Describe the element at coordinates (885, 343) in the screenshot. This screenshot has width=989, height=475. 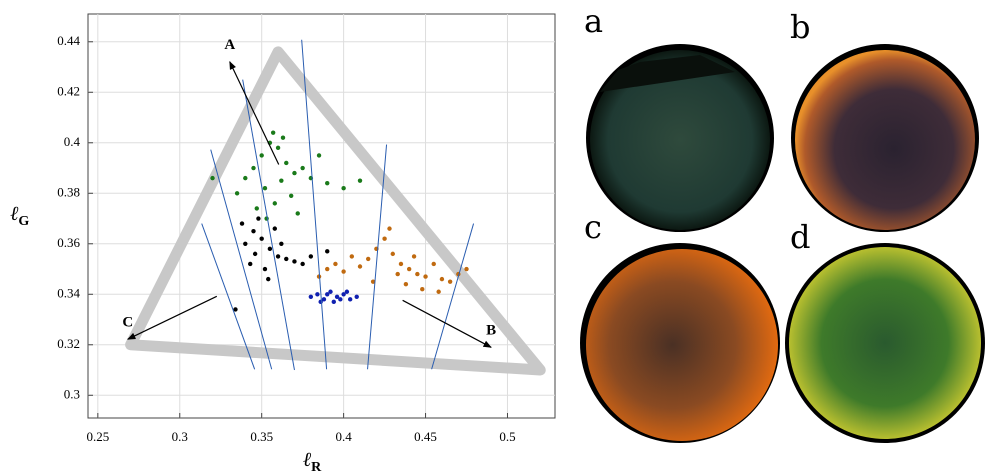
I see `photo-d` at that location.